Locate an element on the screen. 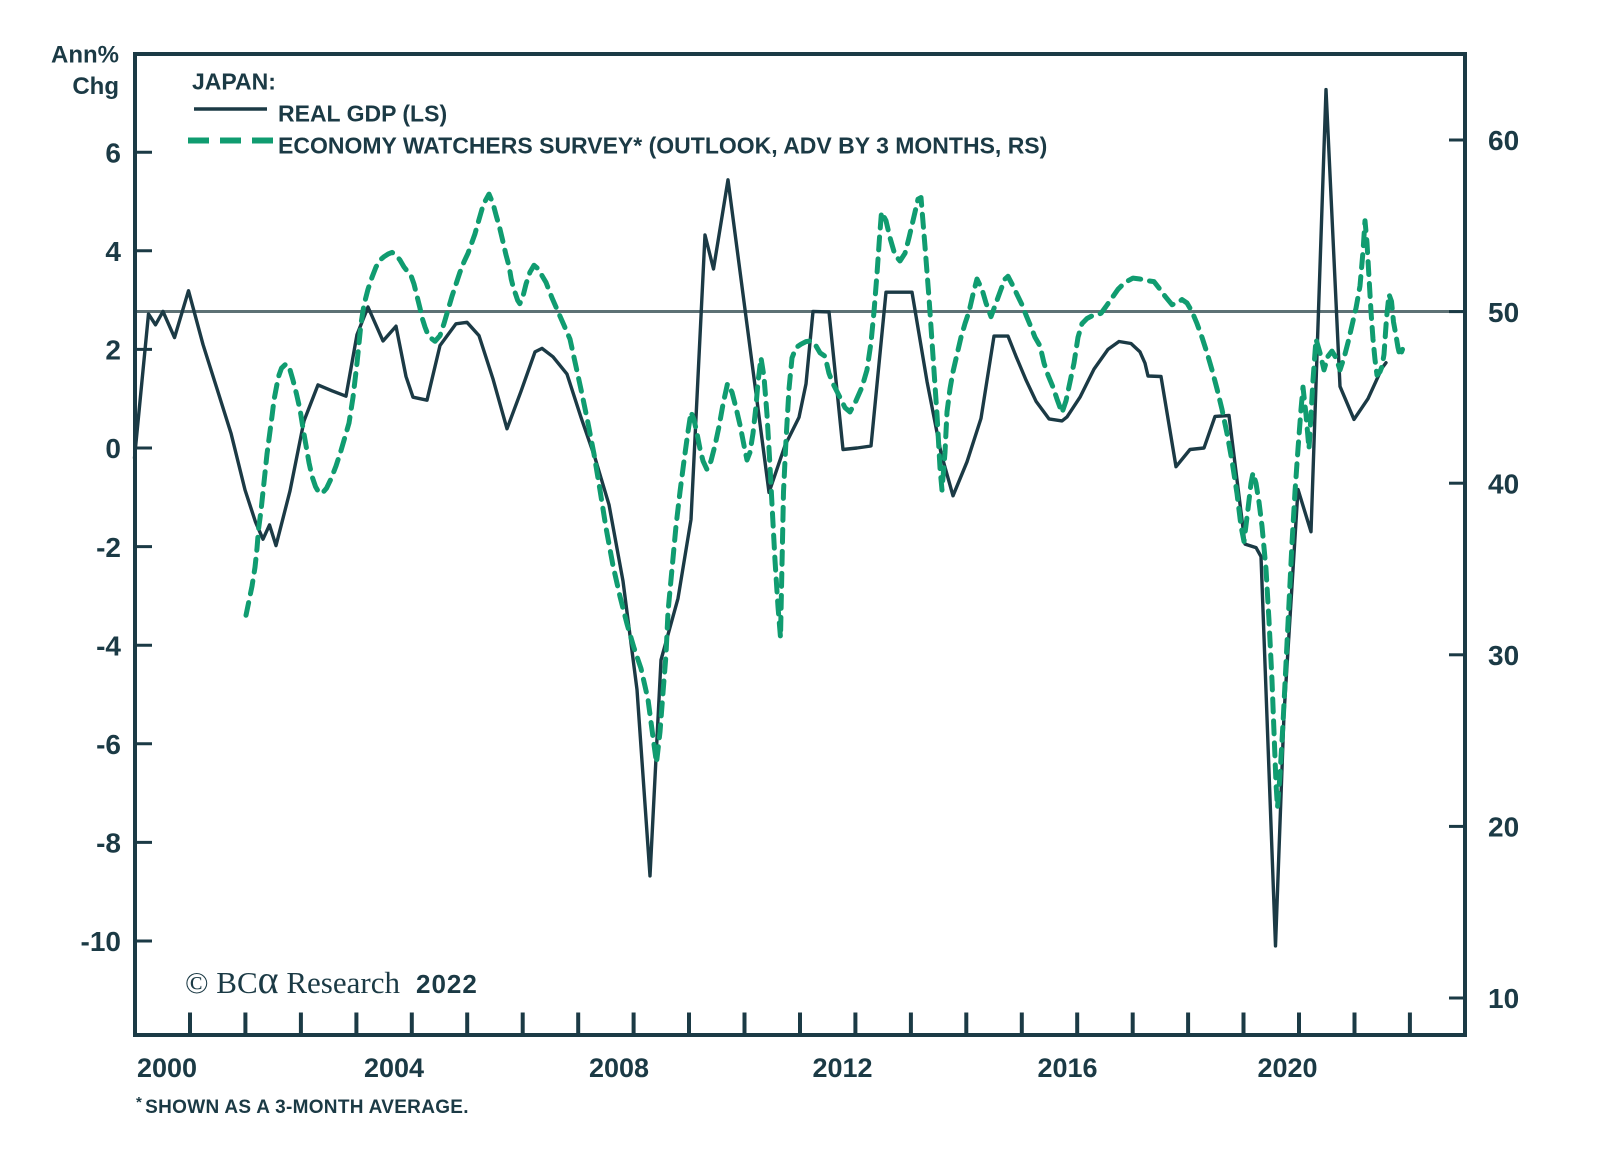  svg-text: 6 is located at coordinates (113, 152).